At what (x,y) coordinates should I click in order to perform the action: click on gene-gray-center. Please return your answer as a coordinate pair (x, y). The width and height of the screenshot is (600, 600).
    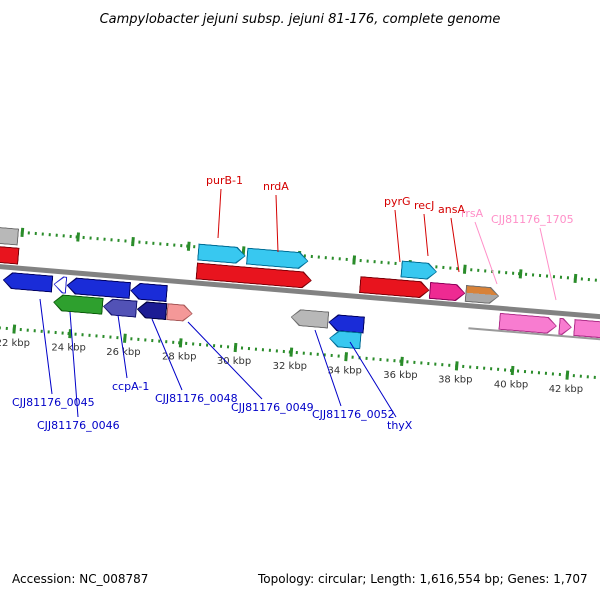
    Looking at the image, I should click on (309, 318).